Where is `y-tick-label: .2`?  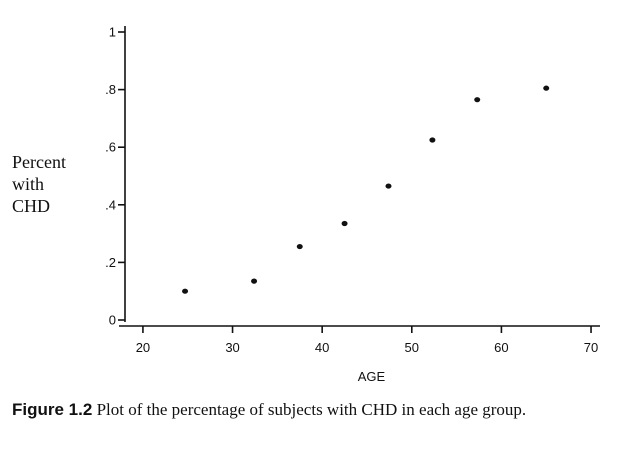
y-tick-label: .2 is located at coordinates (110, 262).